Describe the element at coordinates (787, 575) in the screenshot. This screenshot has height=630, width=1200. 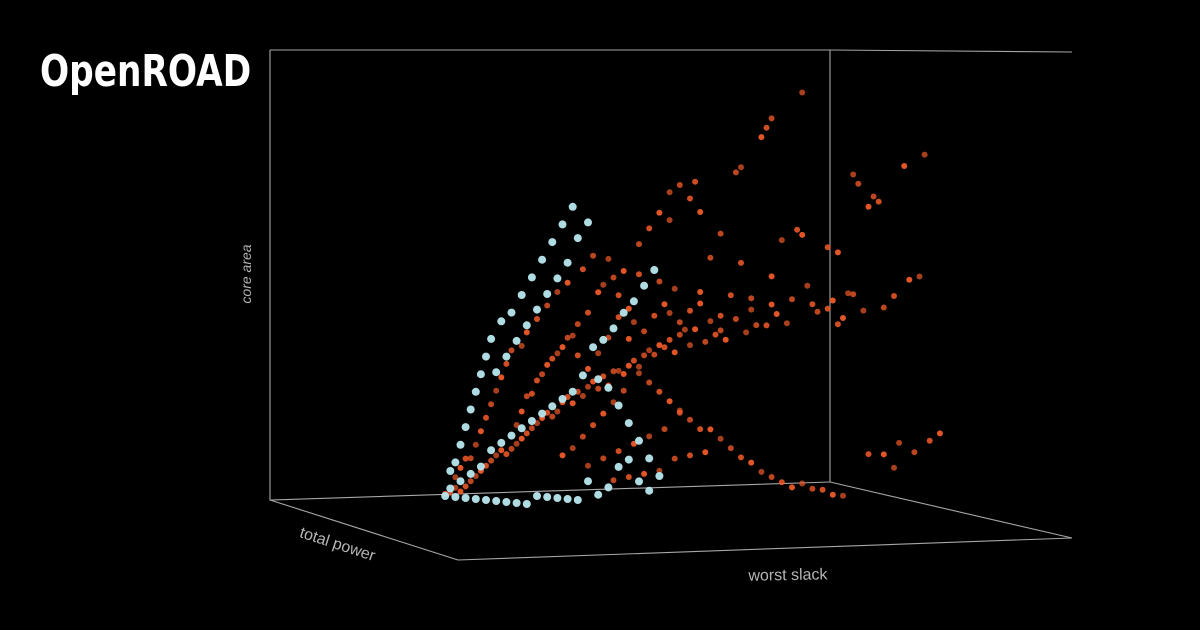
I see `x-axis-label: worst slack` at that location.